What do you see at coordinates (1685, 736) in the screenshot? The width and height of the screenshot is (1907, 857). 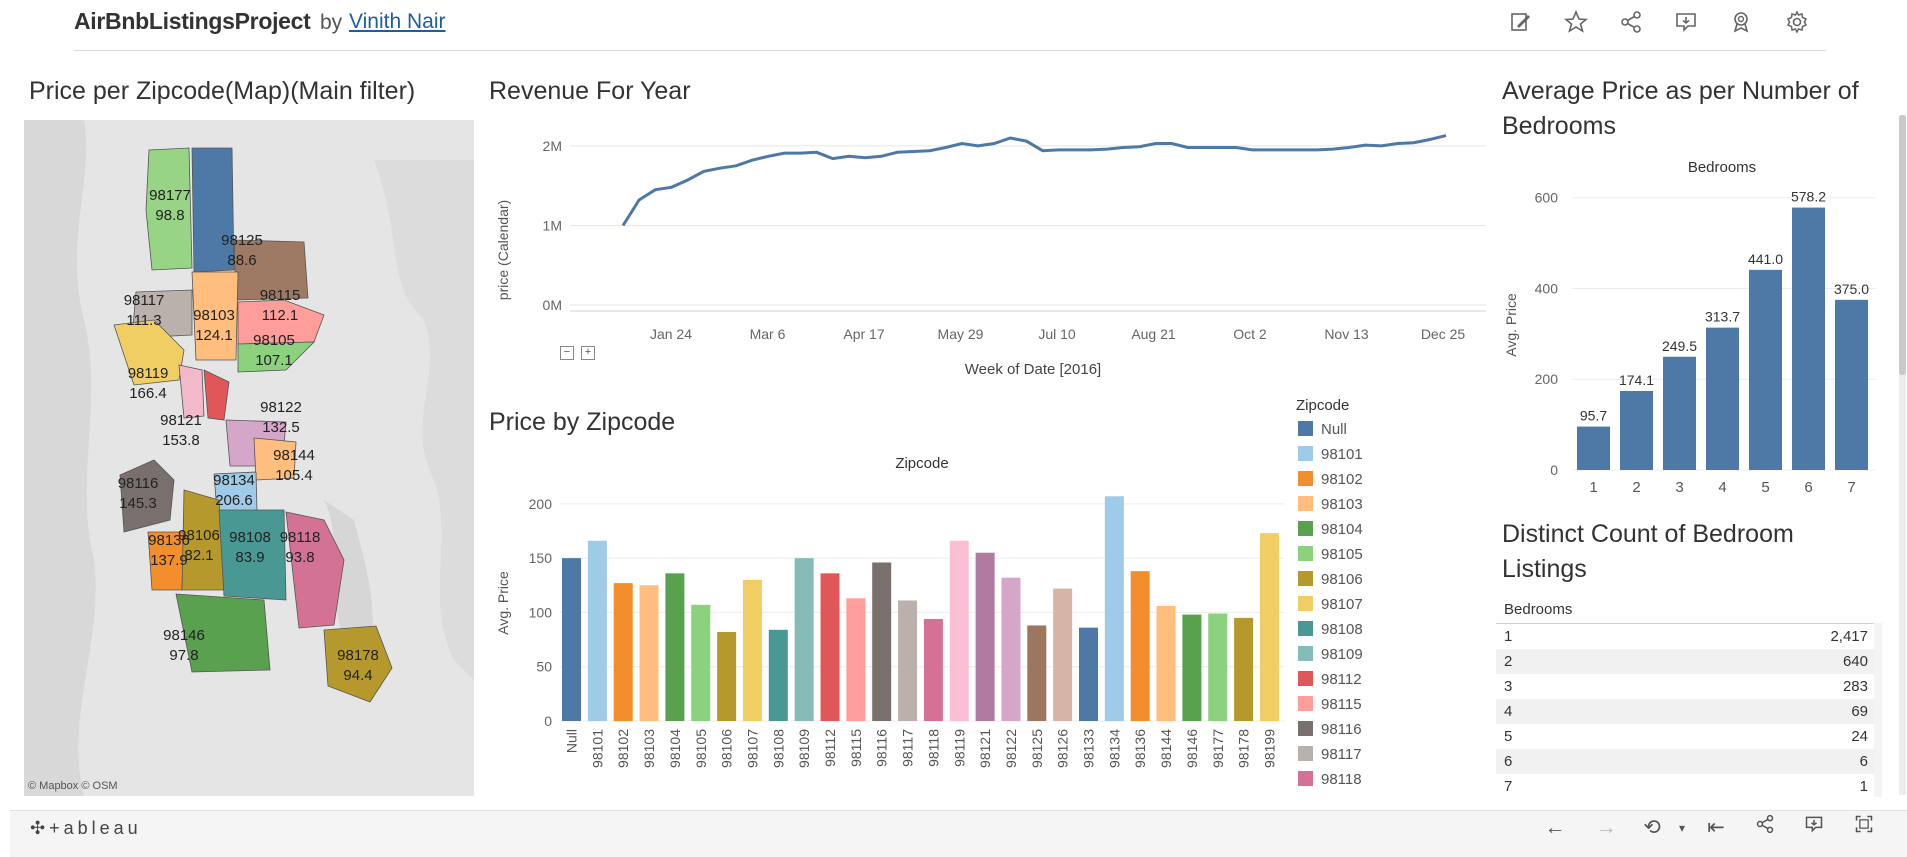 I see `table-row: 5 24` at bounding box center [1685, 736].